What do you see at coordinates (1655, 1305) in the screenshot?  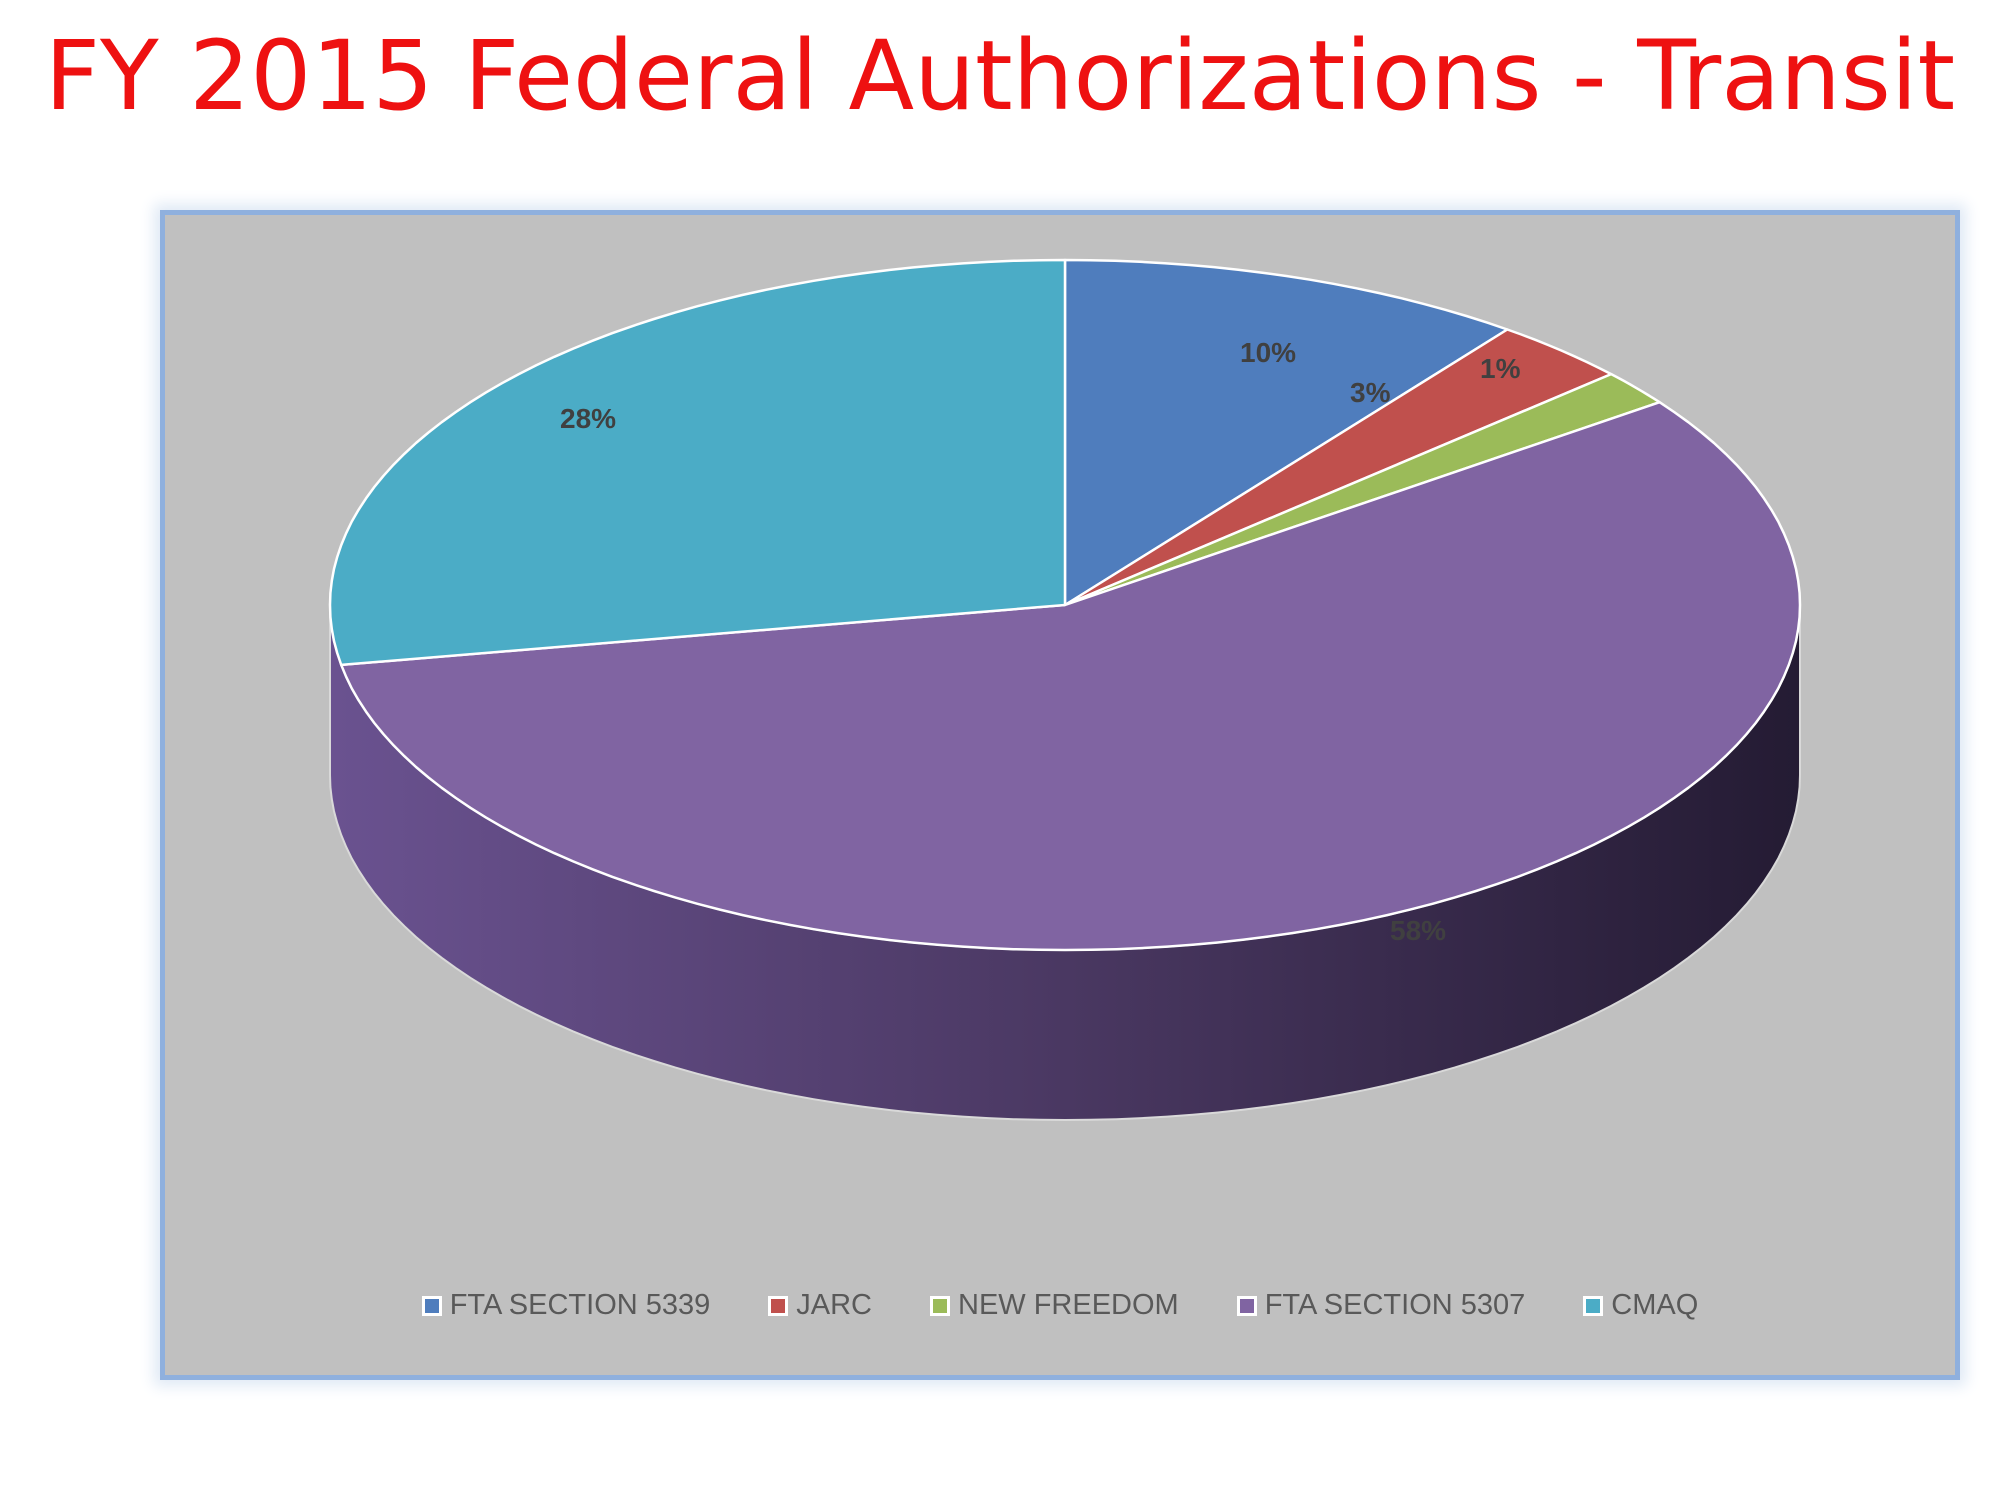 I see `legend-label: CMAQ` at bounding box center [1655, 1305].